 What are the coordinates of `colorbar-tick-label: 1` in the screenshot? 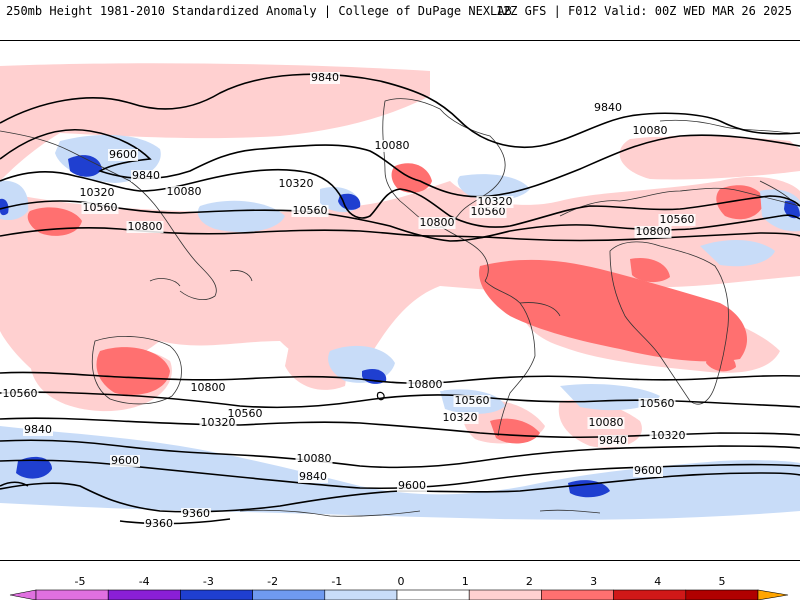 It's located at (465, 581).